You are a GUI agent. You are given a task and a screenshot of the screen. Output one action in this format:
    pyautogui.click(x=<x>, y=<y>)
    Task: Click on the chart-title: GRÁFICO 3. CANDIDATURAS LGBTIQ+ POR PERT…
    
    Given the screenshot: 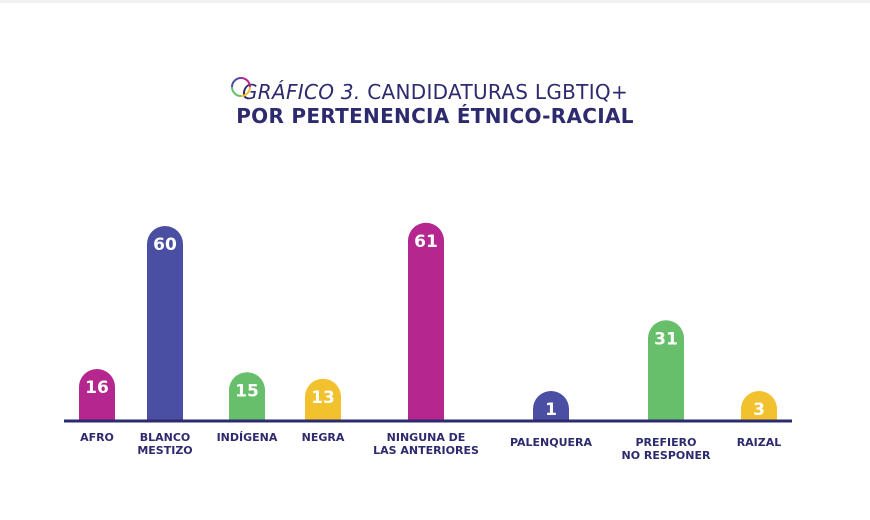 What is the action you would take?
    pyautogui.click(x=435, y=102)
    